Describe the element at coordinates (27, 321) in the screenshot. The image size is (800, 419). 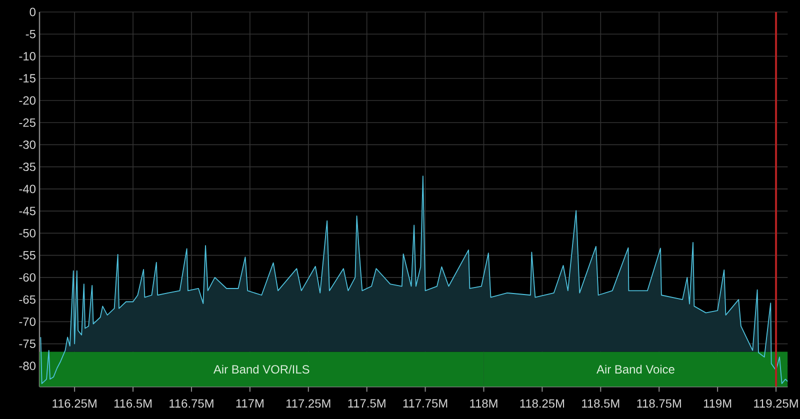
I see `y-tick-label: -70` at that location.